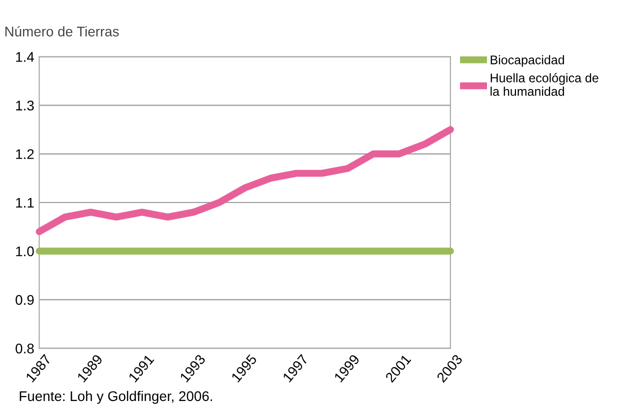 This screenshot has height=405, width=623. Describe the element at coordinates (544, 84) in the screenshot. I see `legend-label: Huella ecológica de la humanidad` at that location.